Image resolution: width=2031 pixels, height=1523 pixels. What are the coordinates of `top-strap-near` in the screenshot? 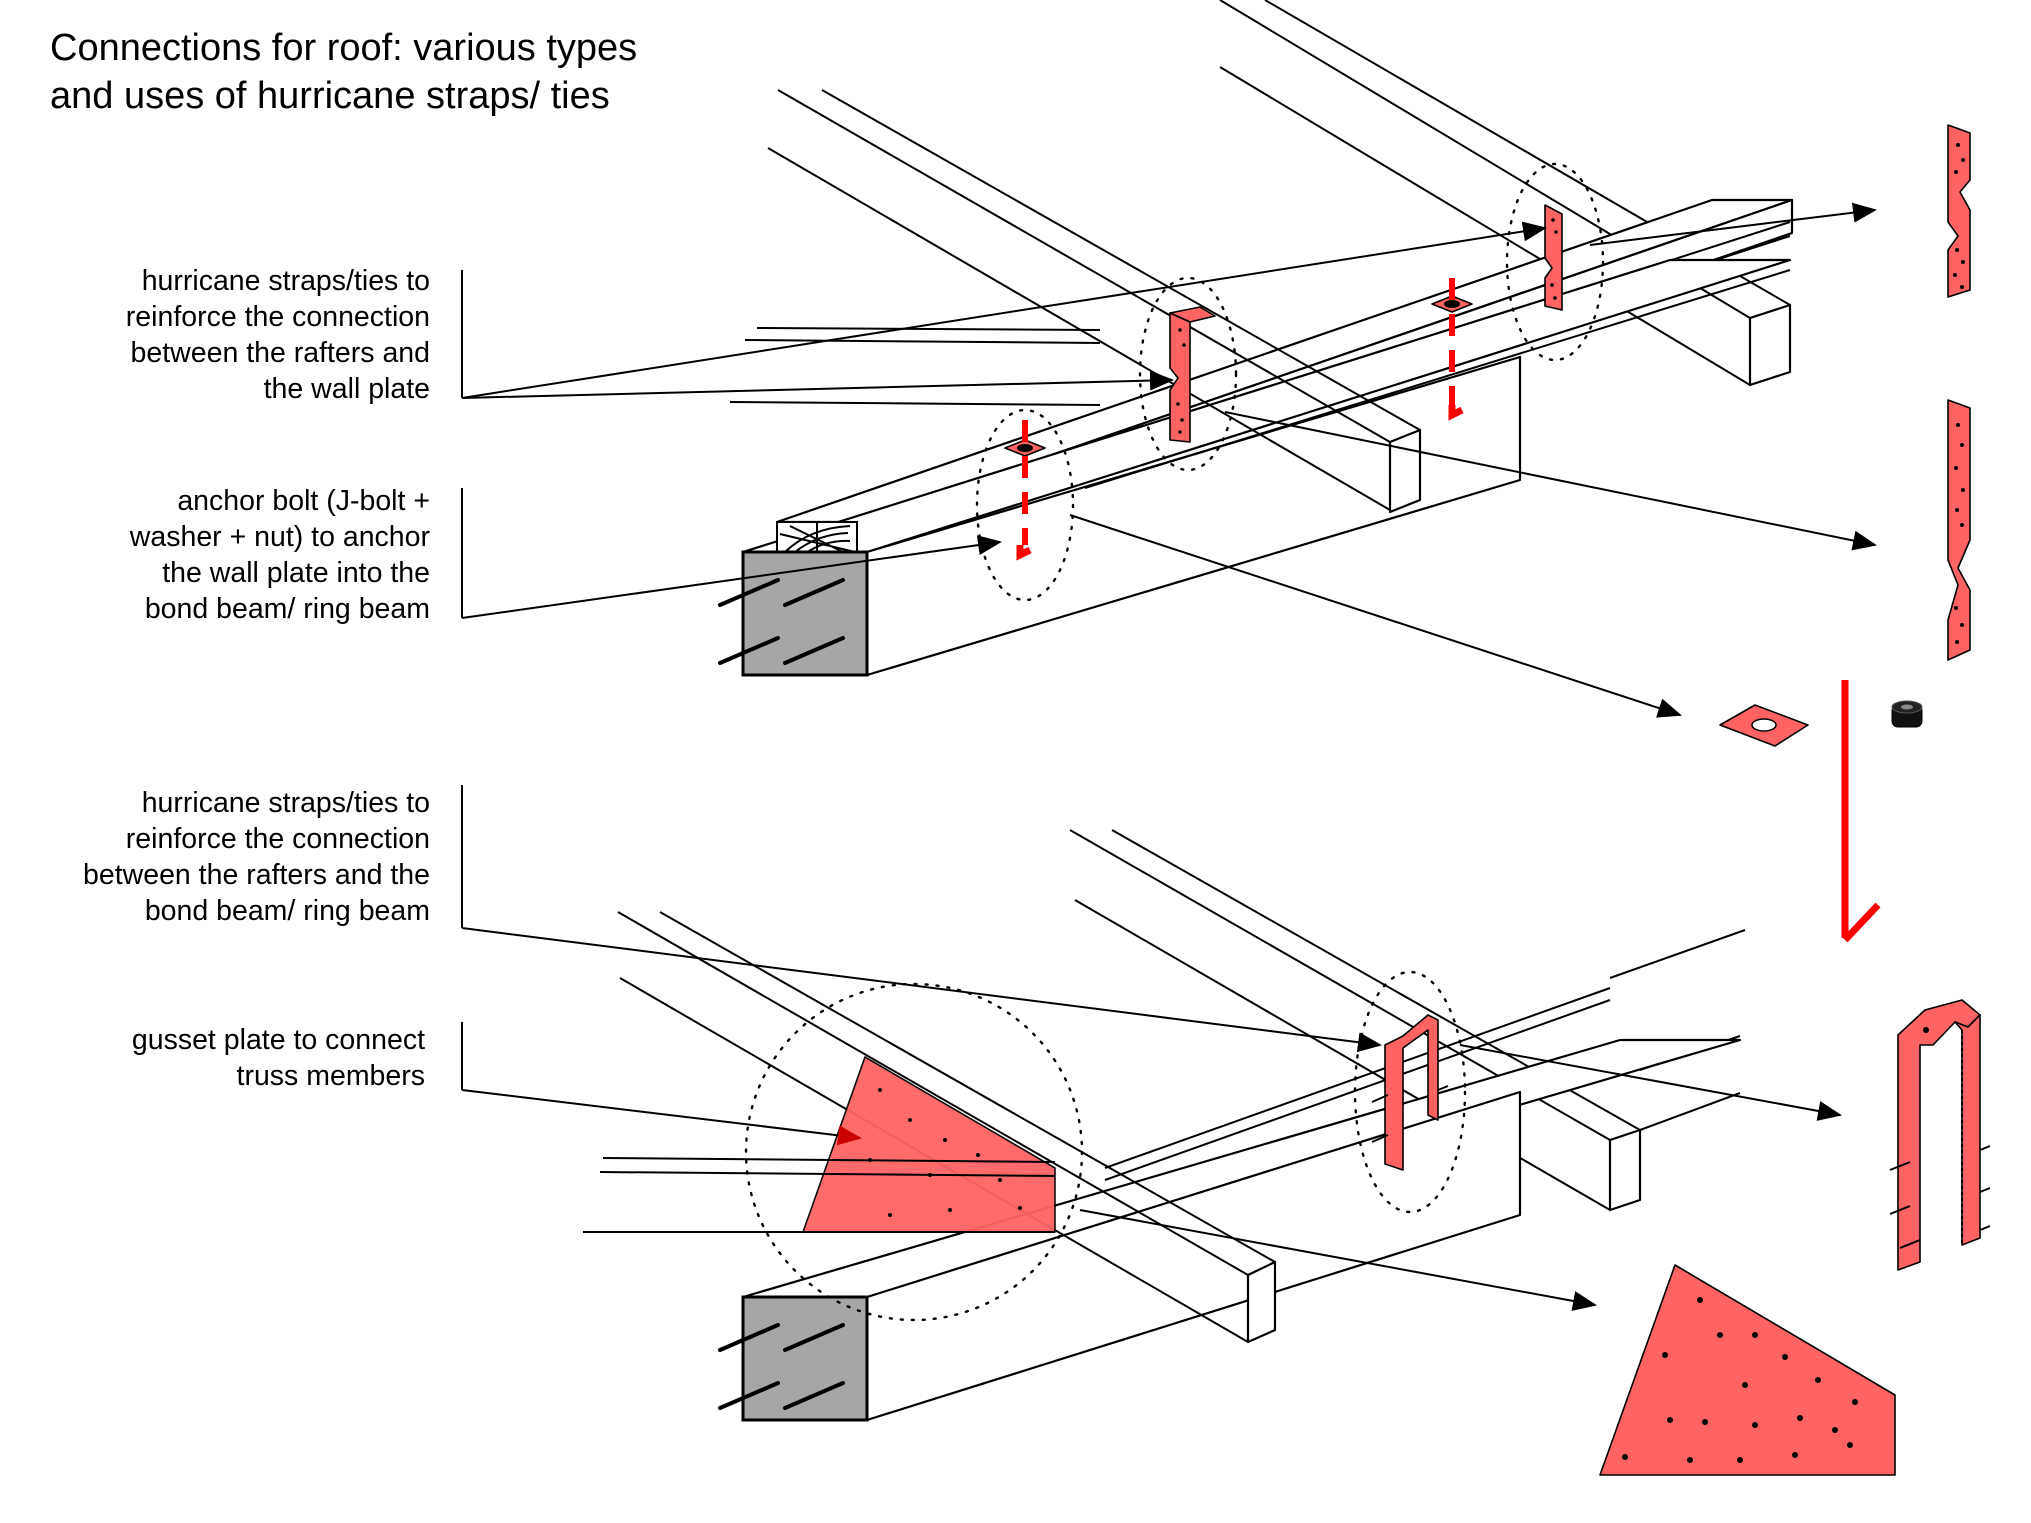 It's located at (1188, 374).